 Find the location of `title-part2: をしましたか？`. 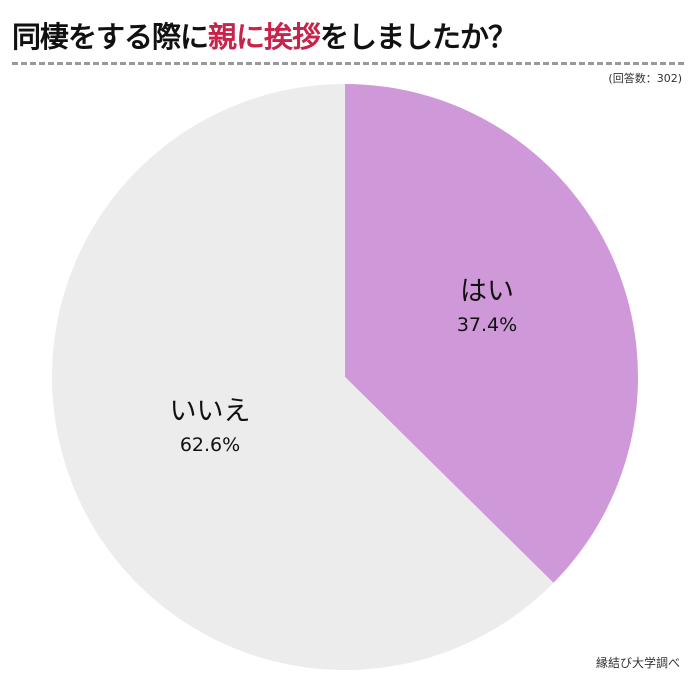

title-part2: をしましたか？ is located at coordinates (418, 37).